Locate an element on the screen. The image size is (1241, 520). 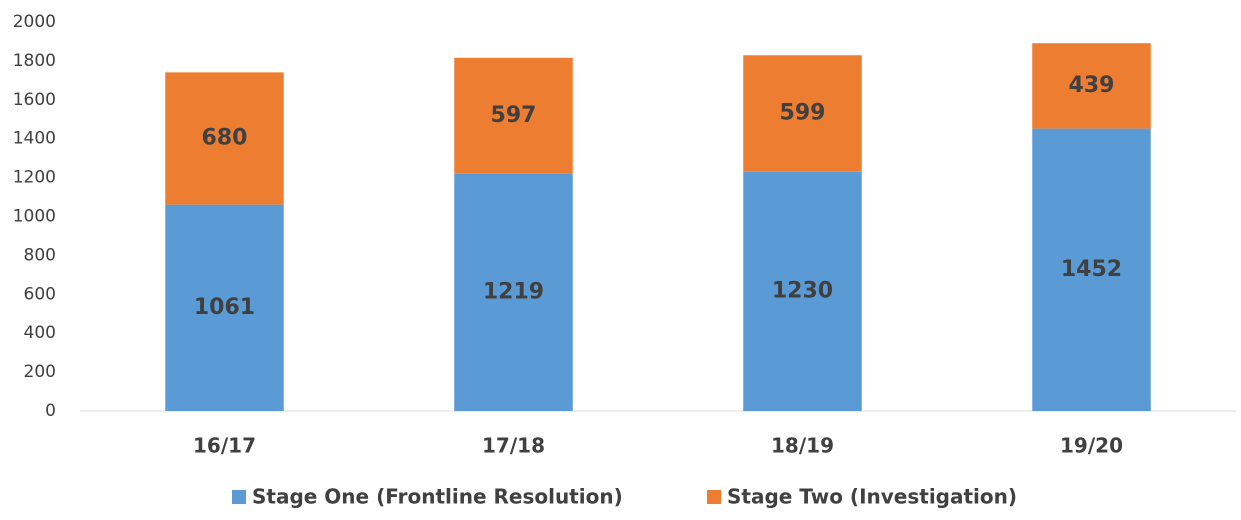
data-label: 597 is located at coordinates (514, 115).